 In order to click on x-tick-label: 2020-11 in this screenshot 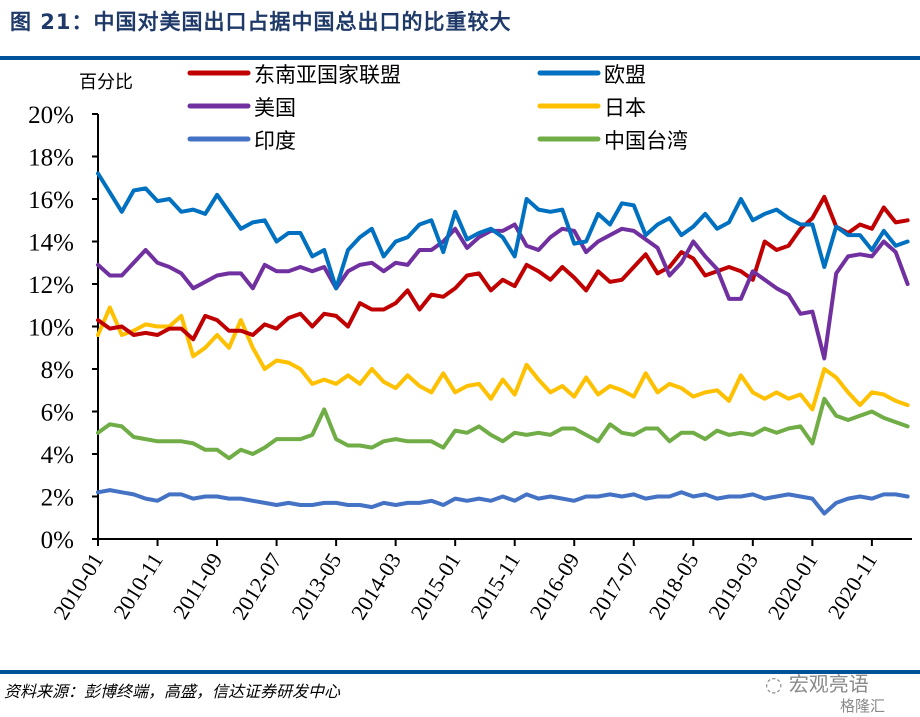, I will do `click(853, 585)`.